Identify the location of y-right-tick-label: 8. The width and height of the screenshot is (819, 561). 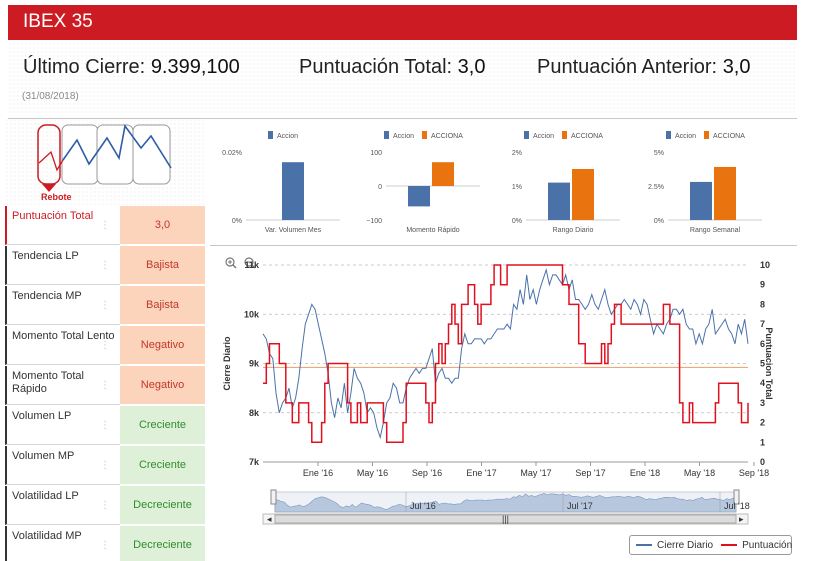
(762, 304).